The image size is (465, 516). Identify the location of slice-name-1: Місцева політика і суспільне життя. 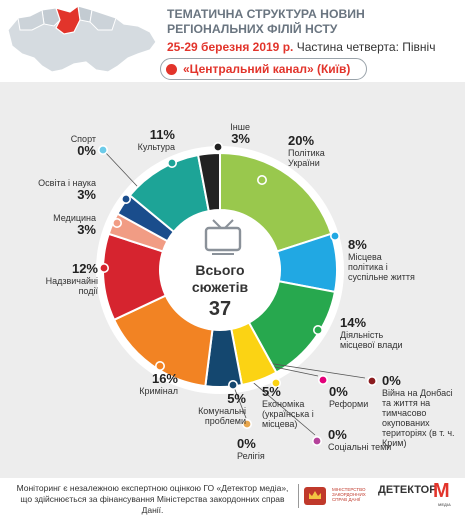
(381, 267).